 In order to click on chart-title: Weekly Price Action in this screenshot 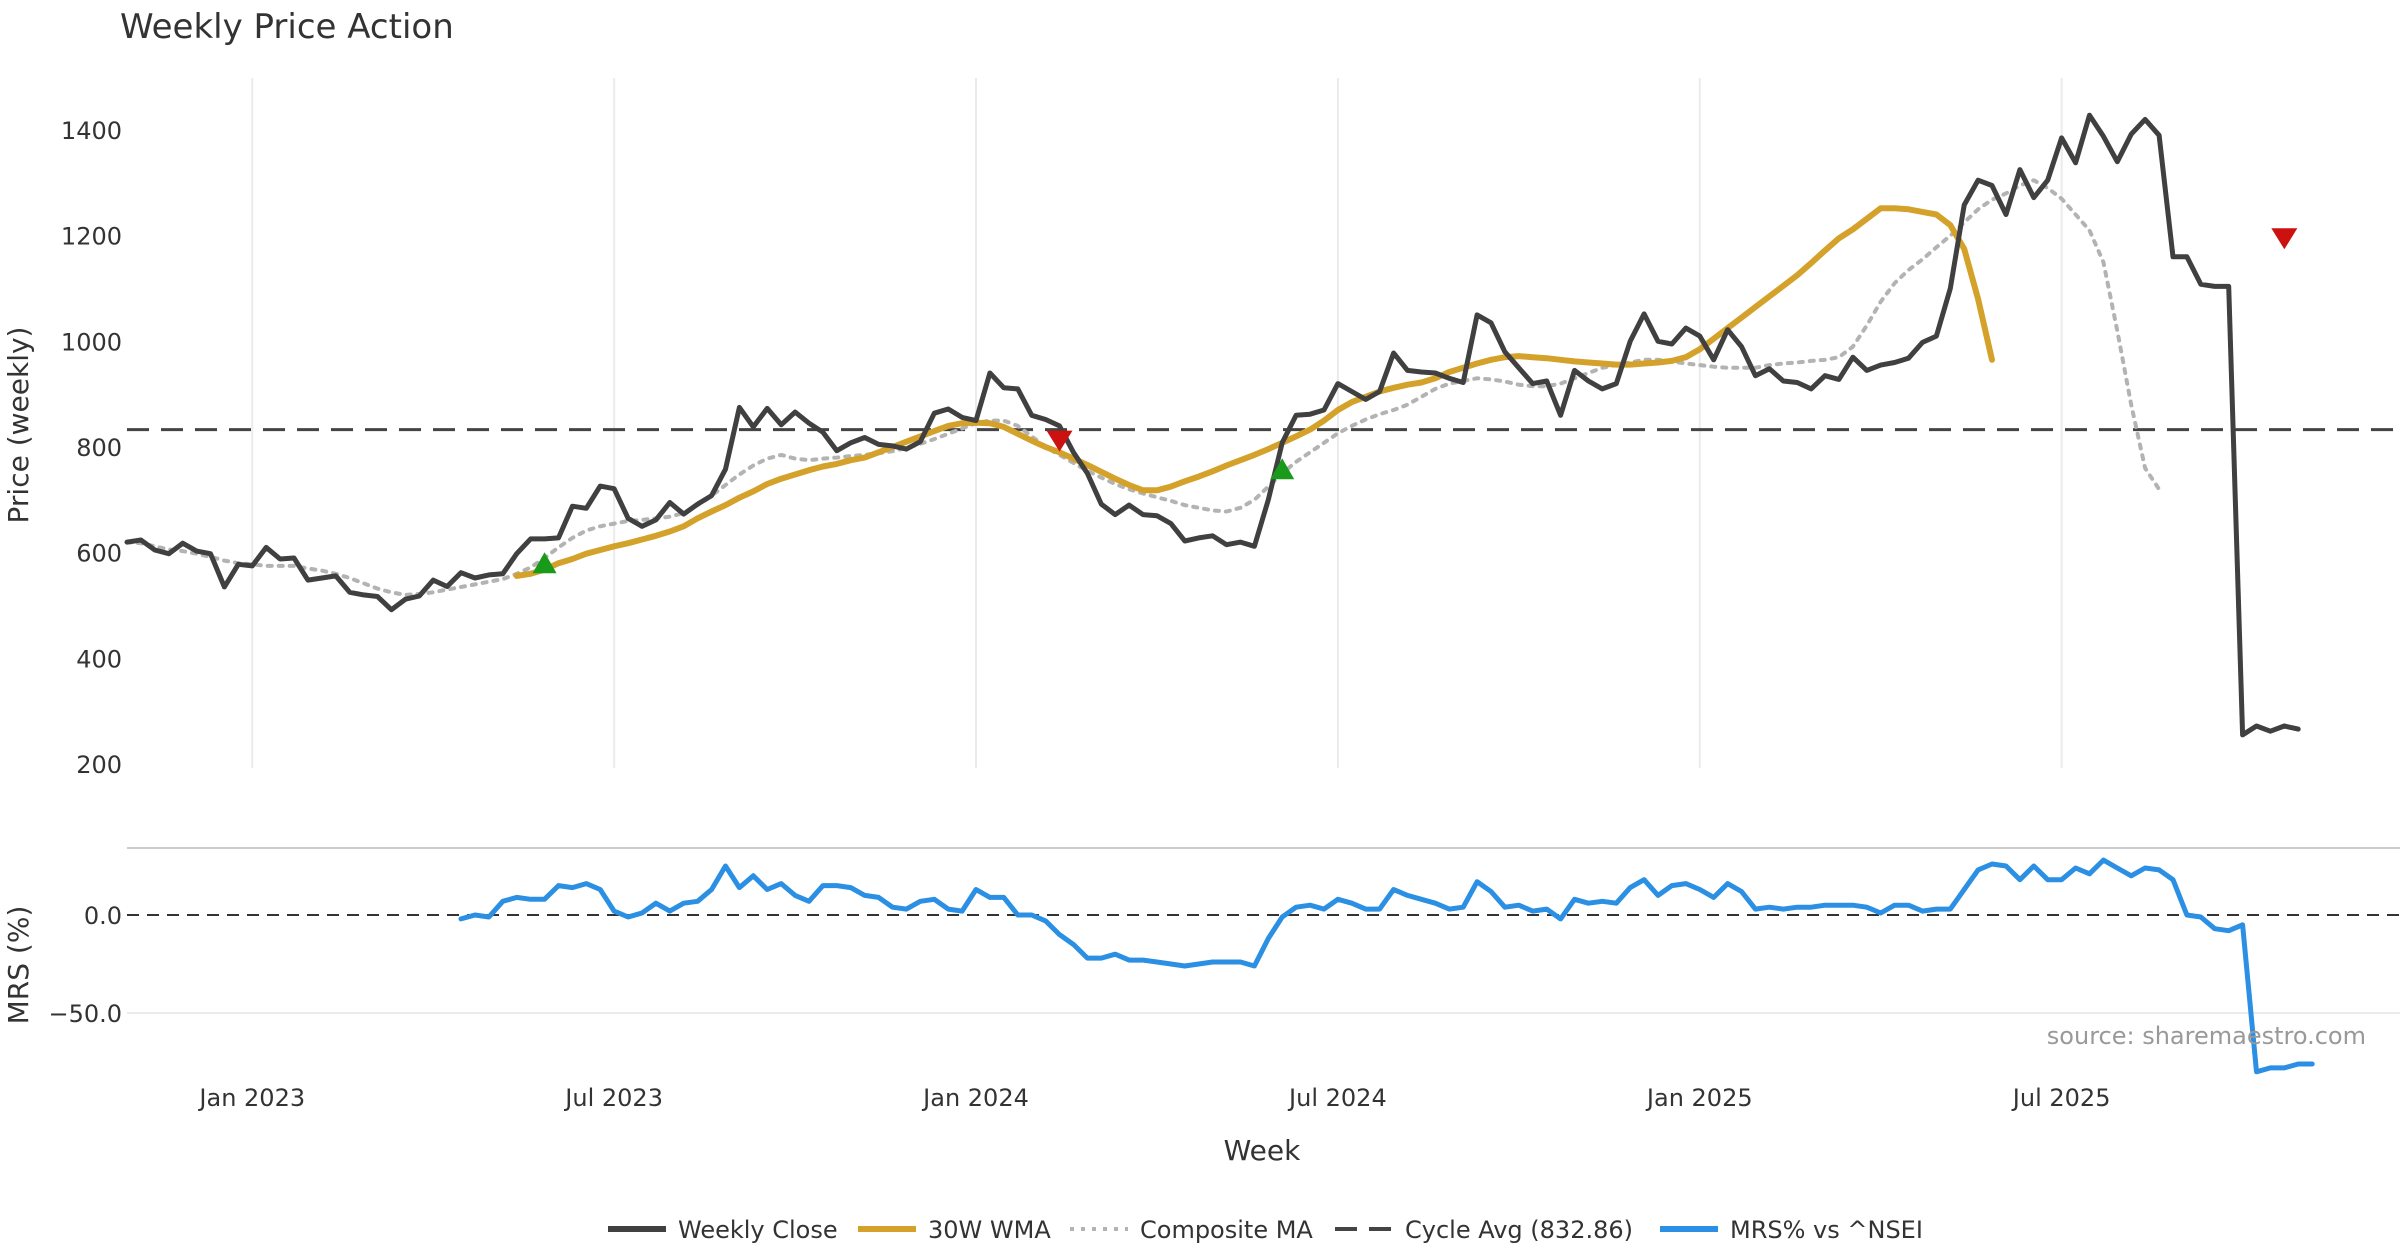, I will do `click(287, 27)`.